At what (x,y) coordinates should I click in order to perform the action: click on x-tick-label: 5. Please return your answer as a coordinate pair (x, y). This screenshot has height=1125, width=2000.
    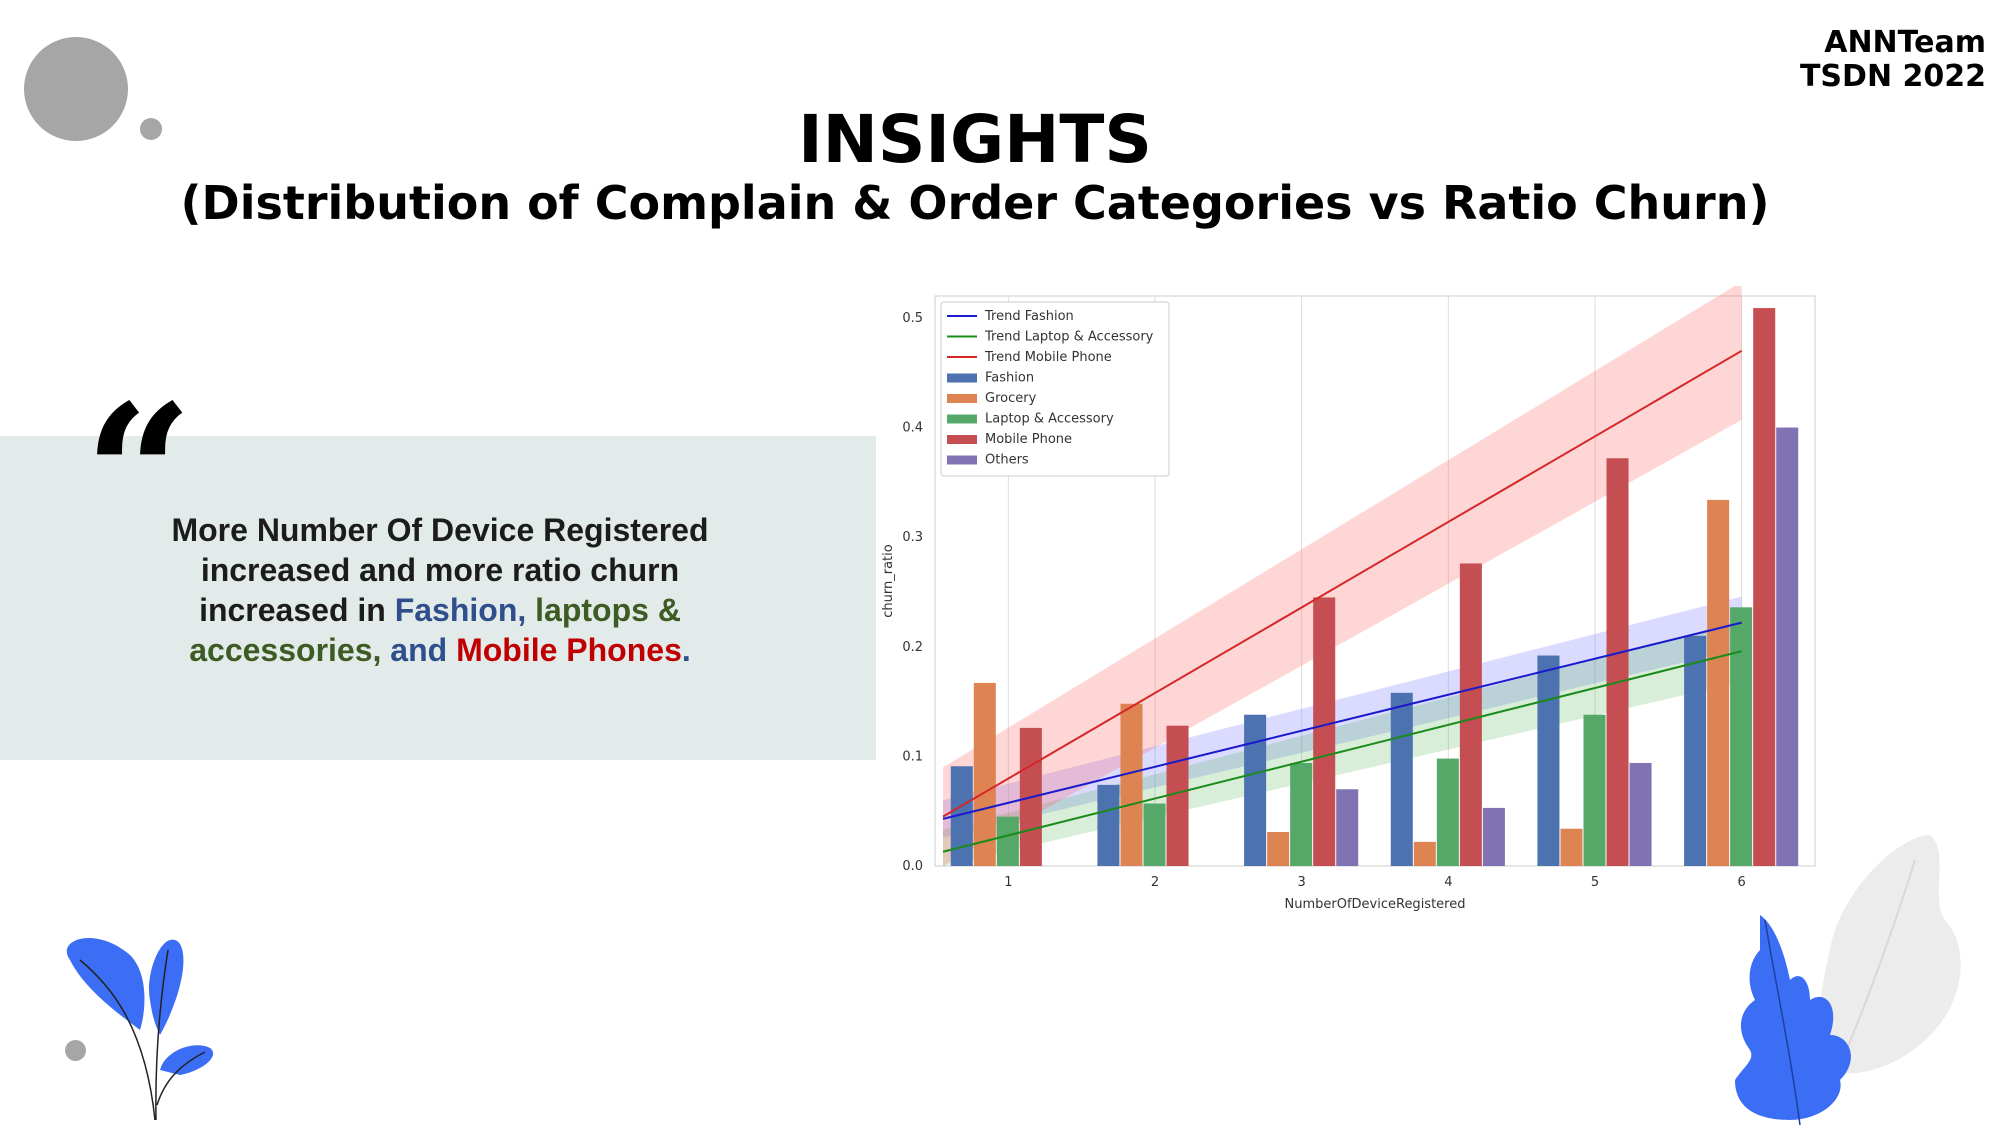
    Looking at the image, I should click on (1595, 882).